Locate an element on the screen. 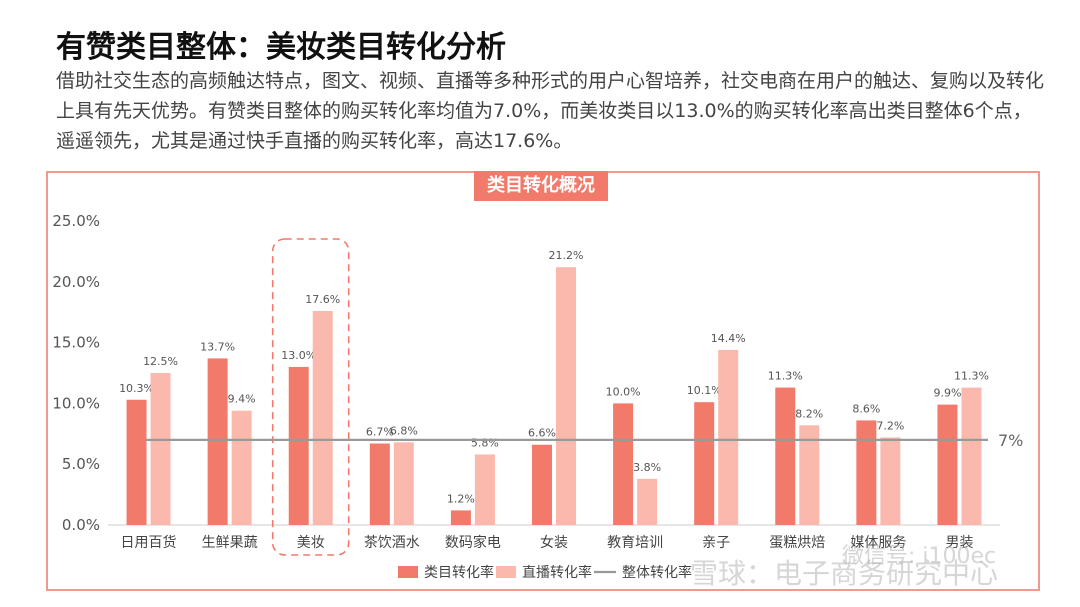 This screenshot has height=607, width=1080. x-tick-label: 女装 is located at coordinates (554, 542).